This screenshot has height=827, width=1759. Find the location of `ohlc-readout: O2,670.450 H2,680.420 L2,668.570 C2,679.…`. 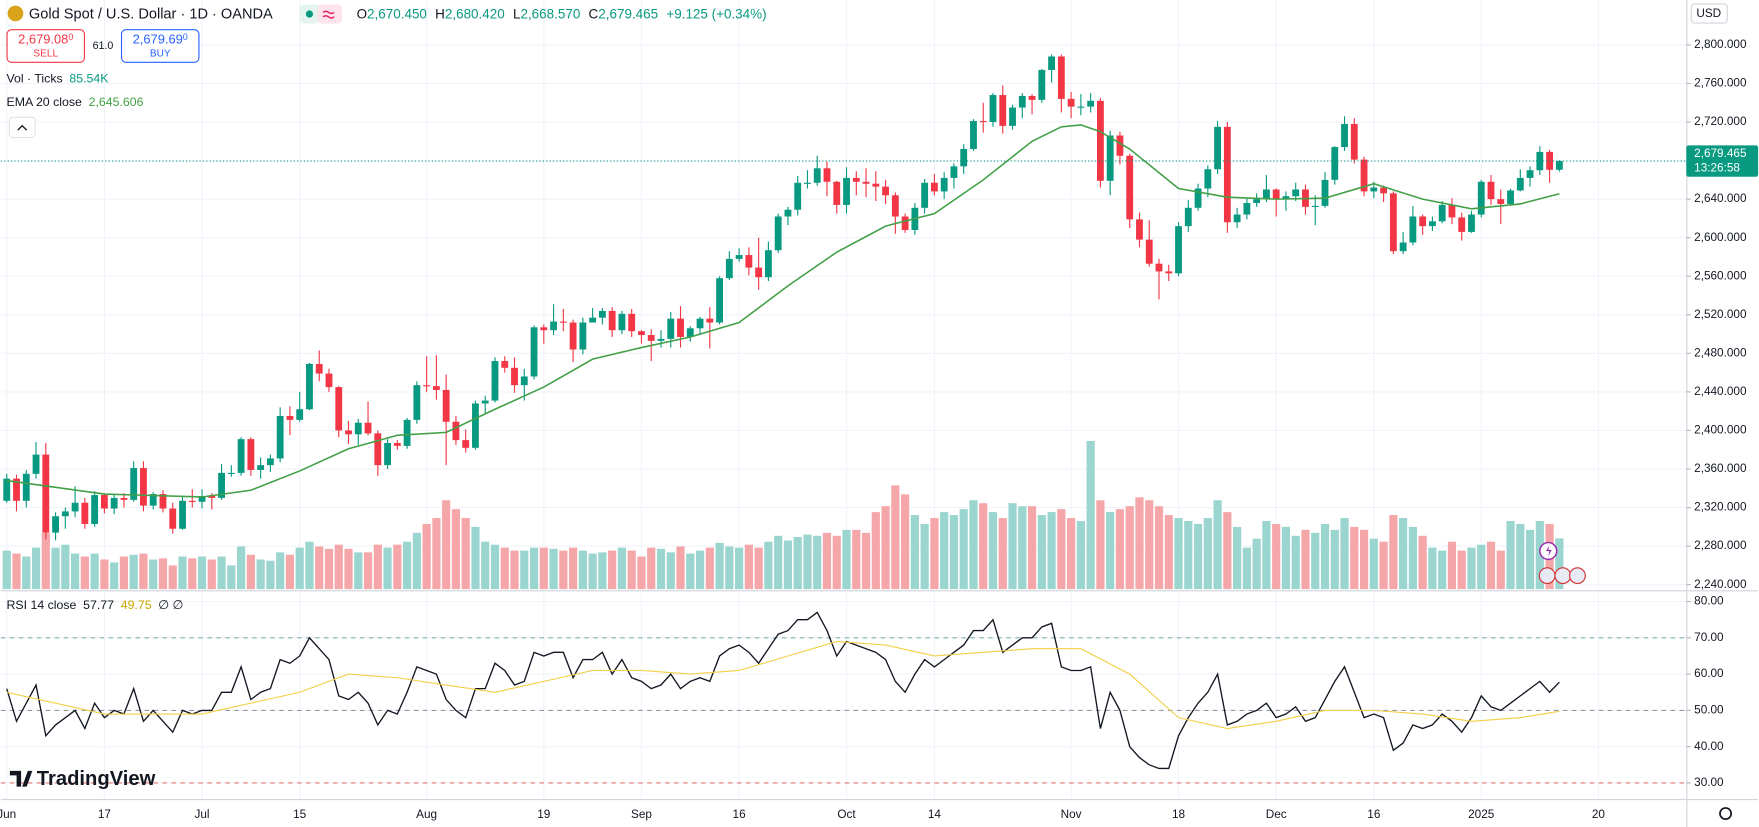

ohlc-readout: O2,670.450 H2,680.420 L2,668.570 C2,679.… is located at coordinates (562, 13).